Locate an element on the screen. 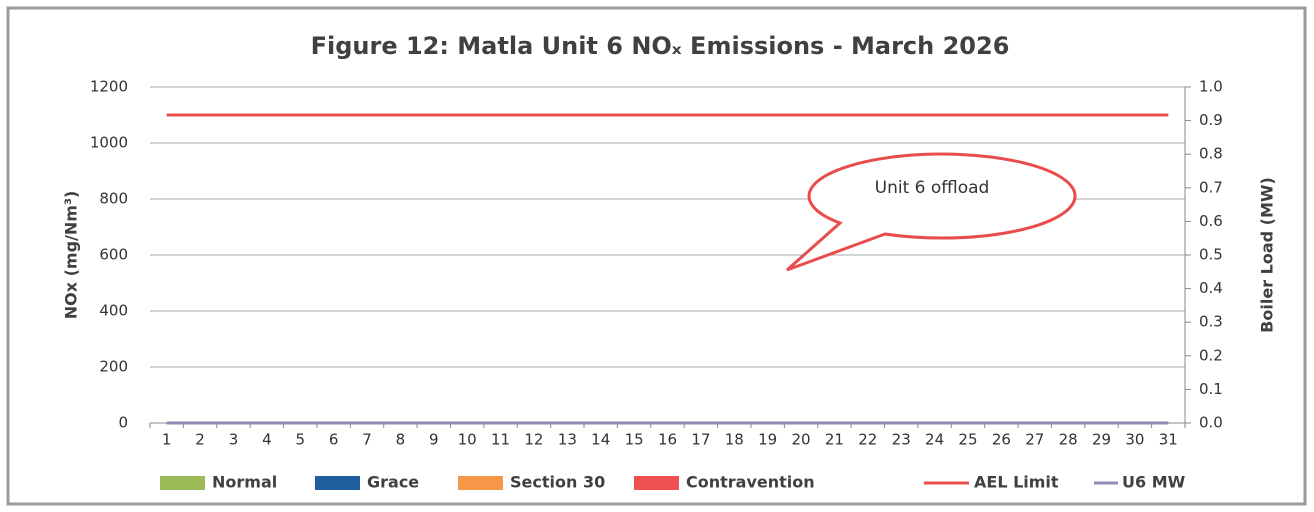 The image size is (1314, 512). x-tick-label: 12 is located at coordinates (533, 440).